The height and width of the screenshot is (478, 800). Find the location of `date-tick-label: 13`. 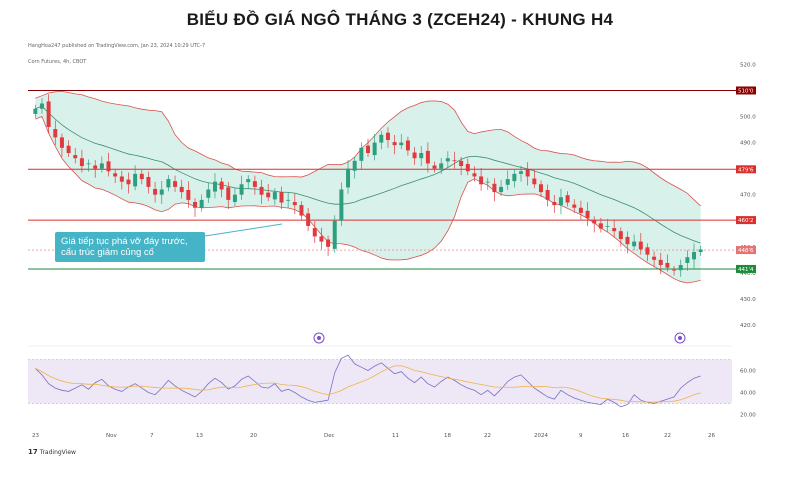

date-tick-label: 13 is located at coordinates (199, 436).